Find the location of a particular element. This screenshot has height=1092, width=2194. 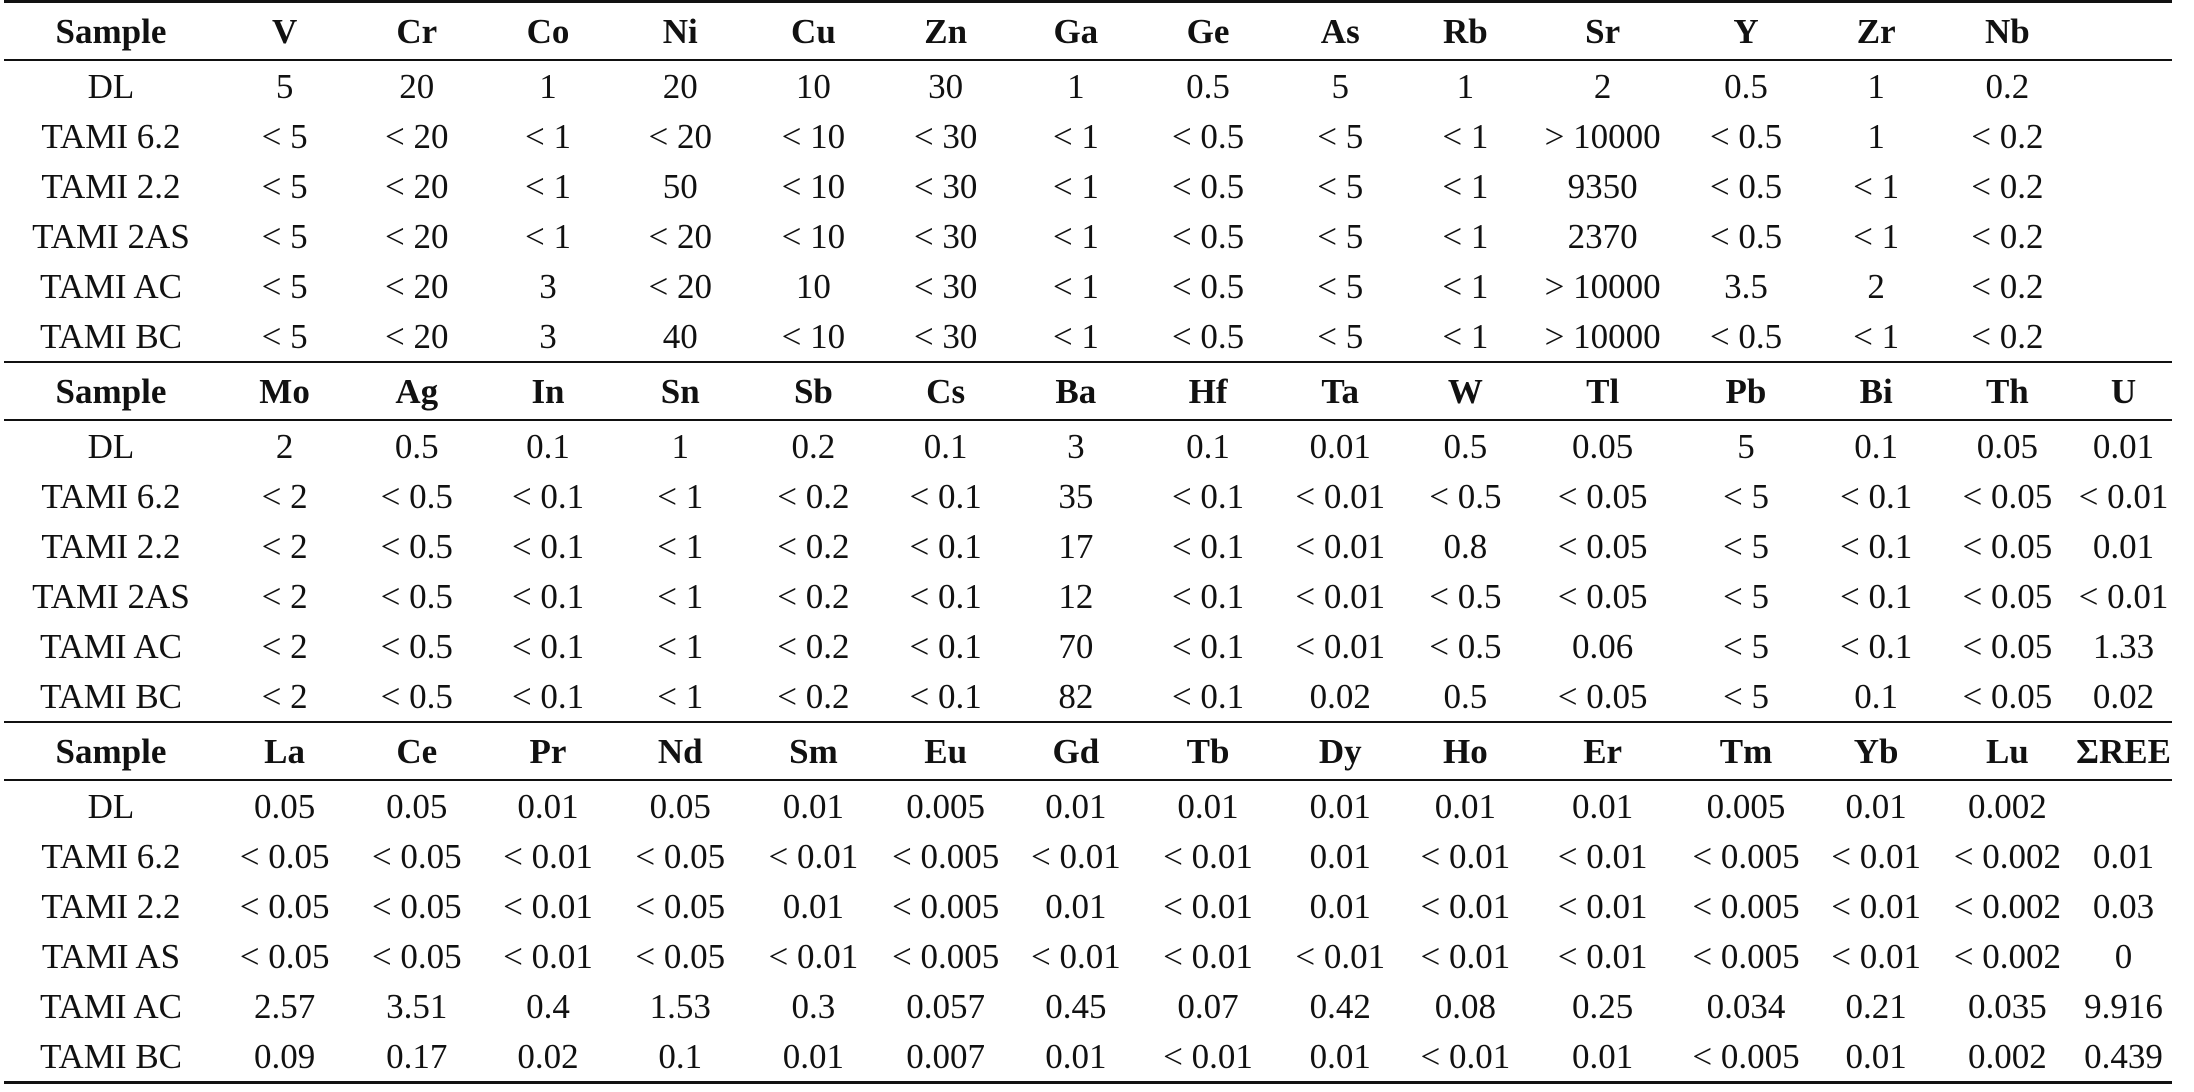

value-cell: 5 is located at coordinates (1340, 86).